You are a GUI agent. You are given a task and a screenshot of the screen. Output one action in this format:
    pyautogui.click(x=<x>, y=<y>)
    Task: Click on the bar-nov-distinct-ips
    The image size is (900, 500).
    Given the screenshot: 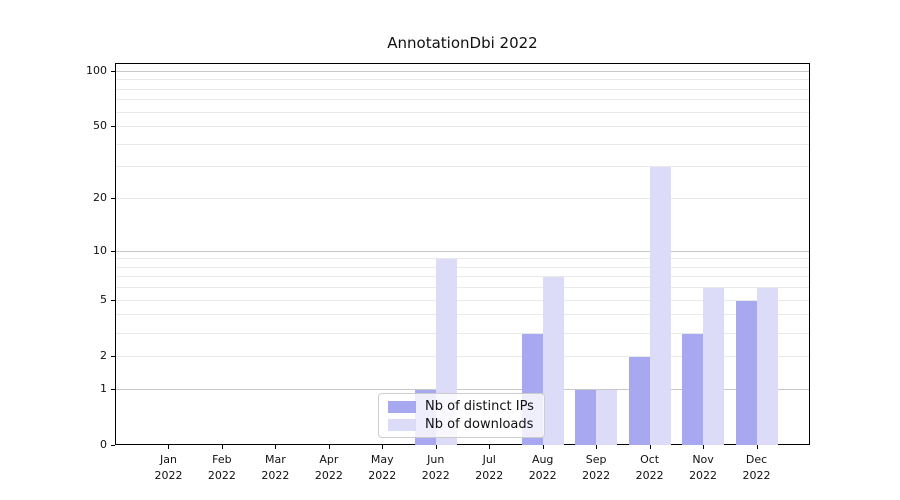 What is the action you would take?
    pyautogui.click(x=693, y=389)
    